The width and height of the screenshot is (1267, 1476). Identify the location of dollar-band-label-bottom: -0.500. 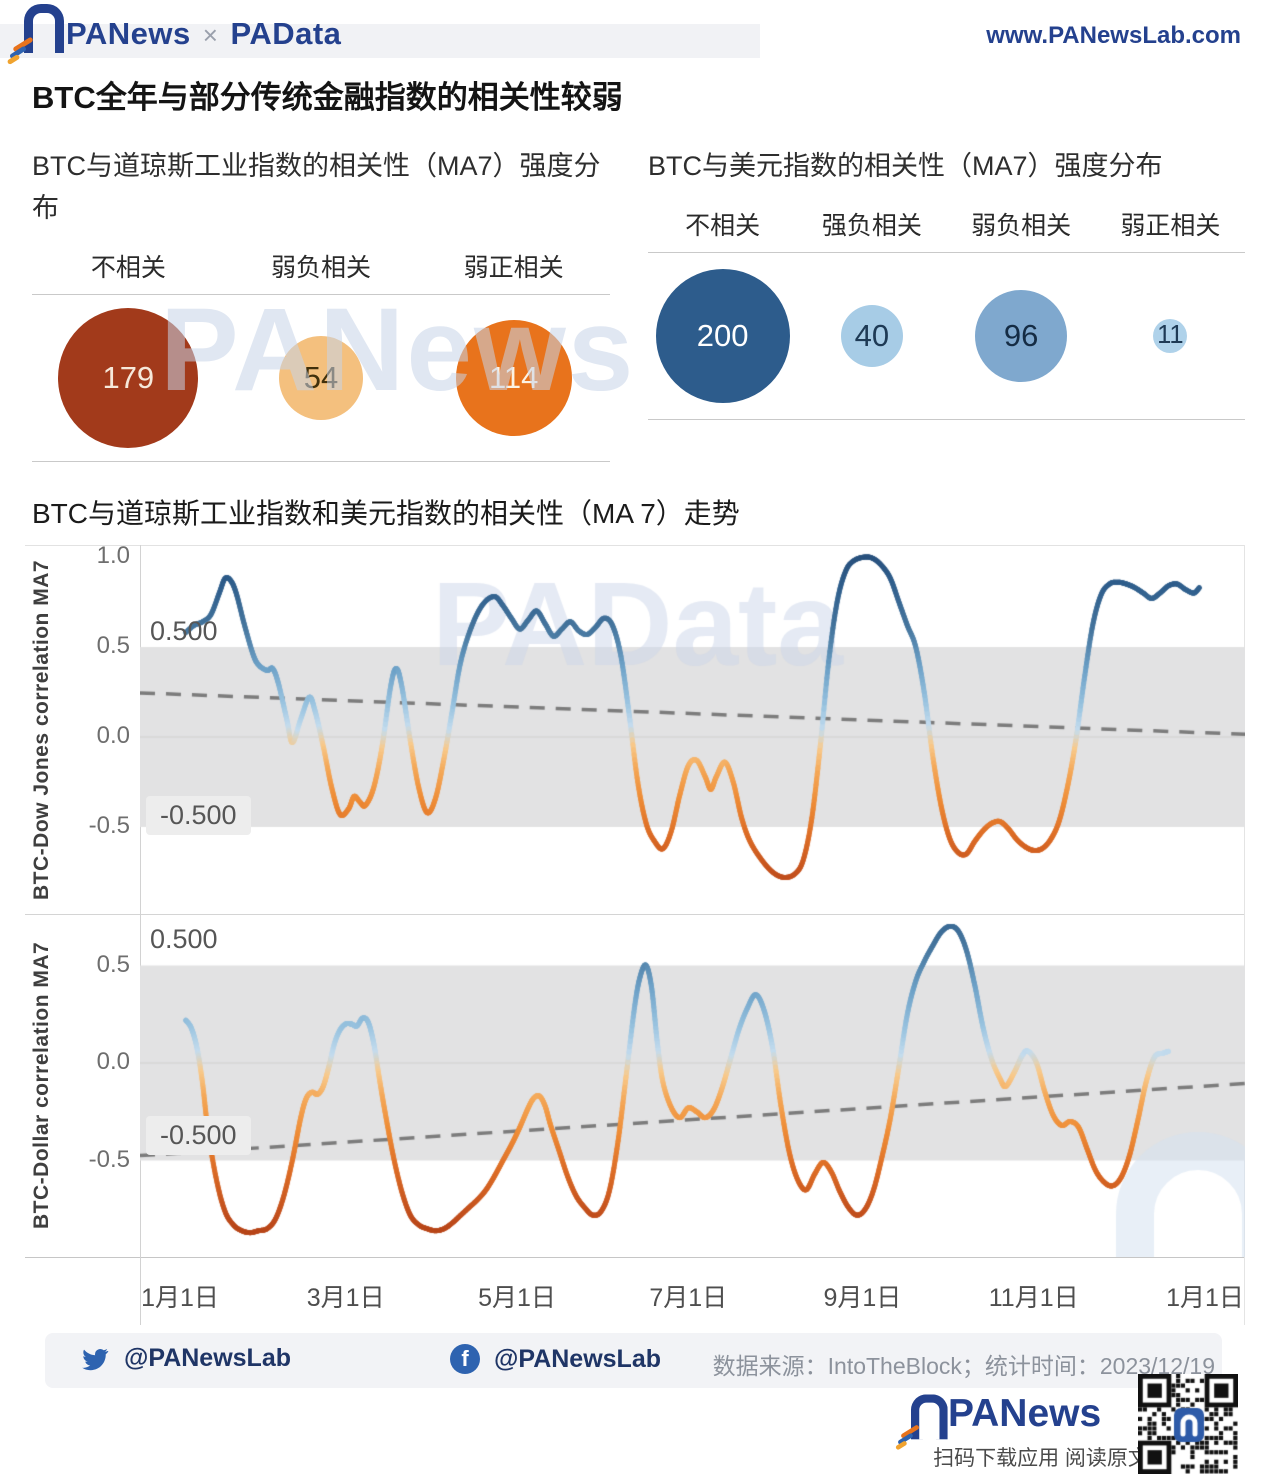
(198, 1135).